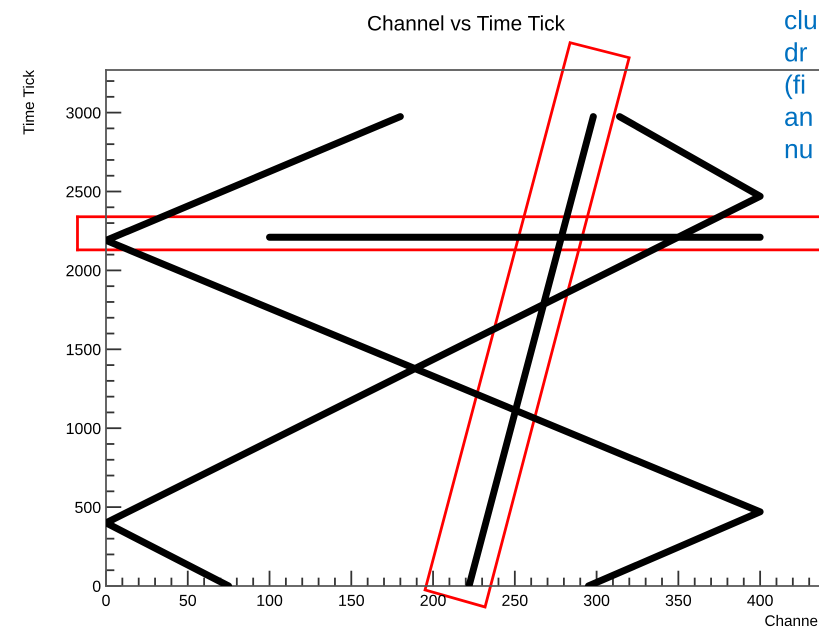 The height and width of the screenshot is (635, 819). Describe the element at coordinates (467, 23) in the screenshot. I see `chart-title: Channel vs Time Tick` at that location.